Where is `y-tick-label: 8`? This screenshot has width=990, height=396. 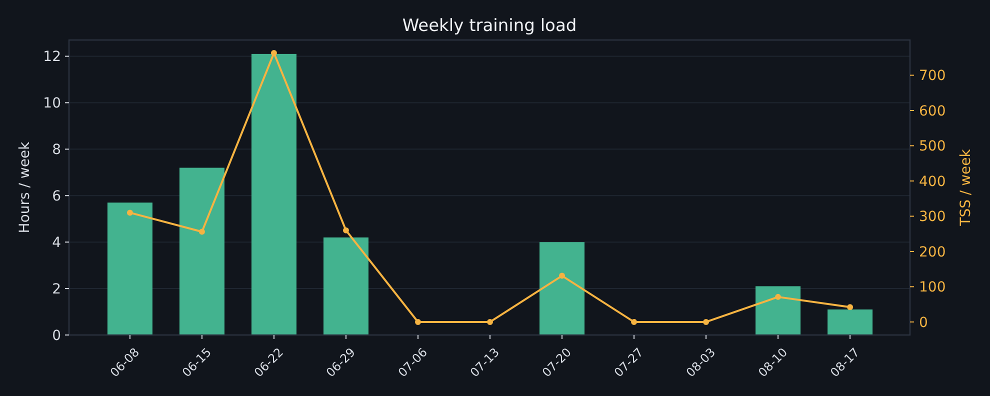
y-tick-label: 8 is located at coordinates (56, 150).